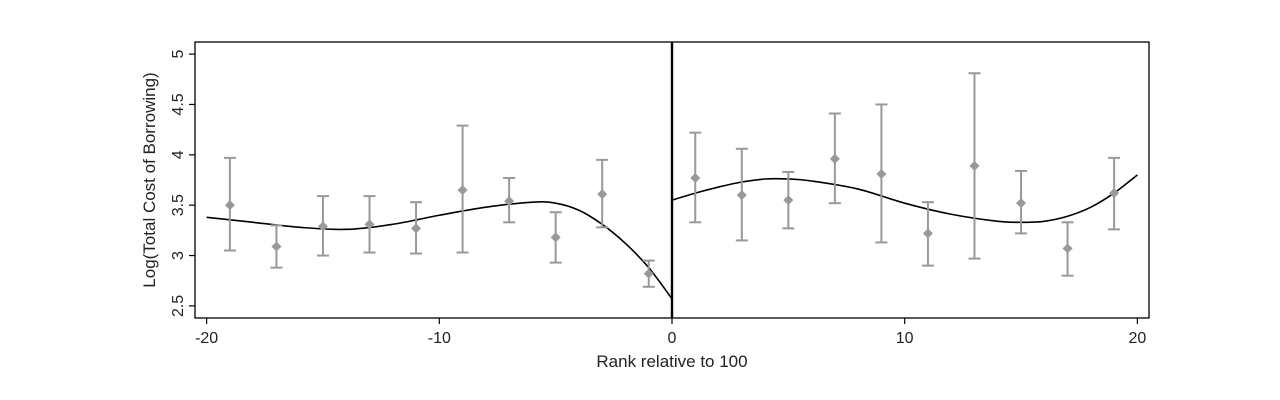  Describe the element at coordinates (178, 154) in the screenshot. I see `y-tick-label: 4` at that location.